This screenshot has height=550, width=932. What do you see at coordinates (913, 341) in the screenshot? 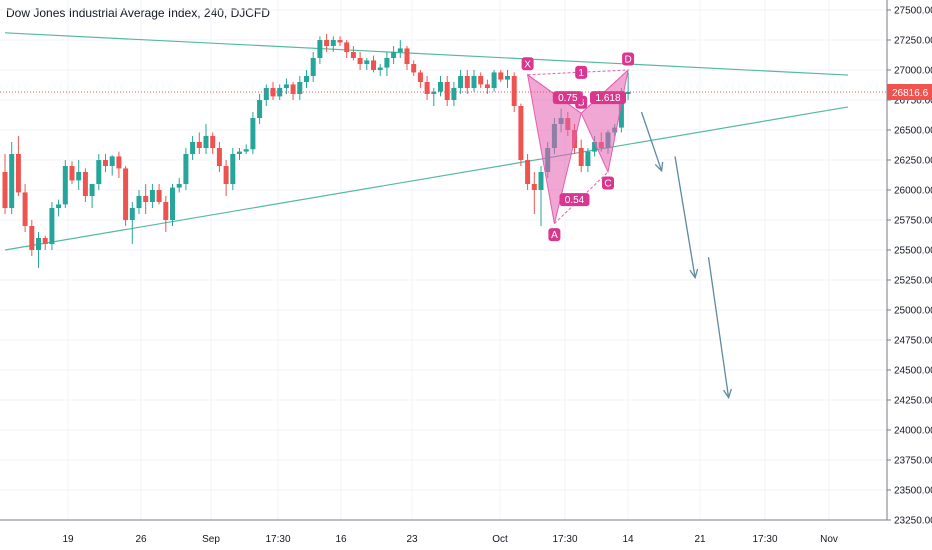
I see `y-tick-label: 24750.00` at bounding box center [913, 341].